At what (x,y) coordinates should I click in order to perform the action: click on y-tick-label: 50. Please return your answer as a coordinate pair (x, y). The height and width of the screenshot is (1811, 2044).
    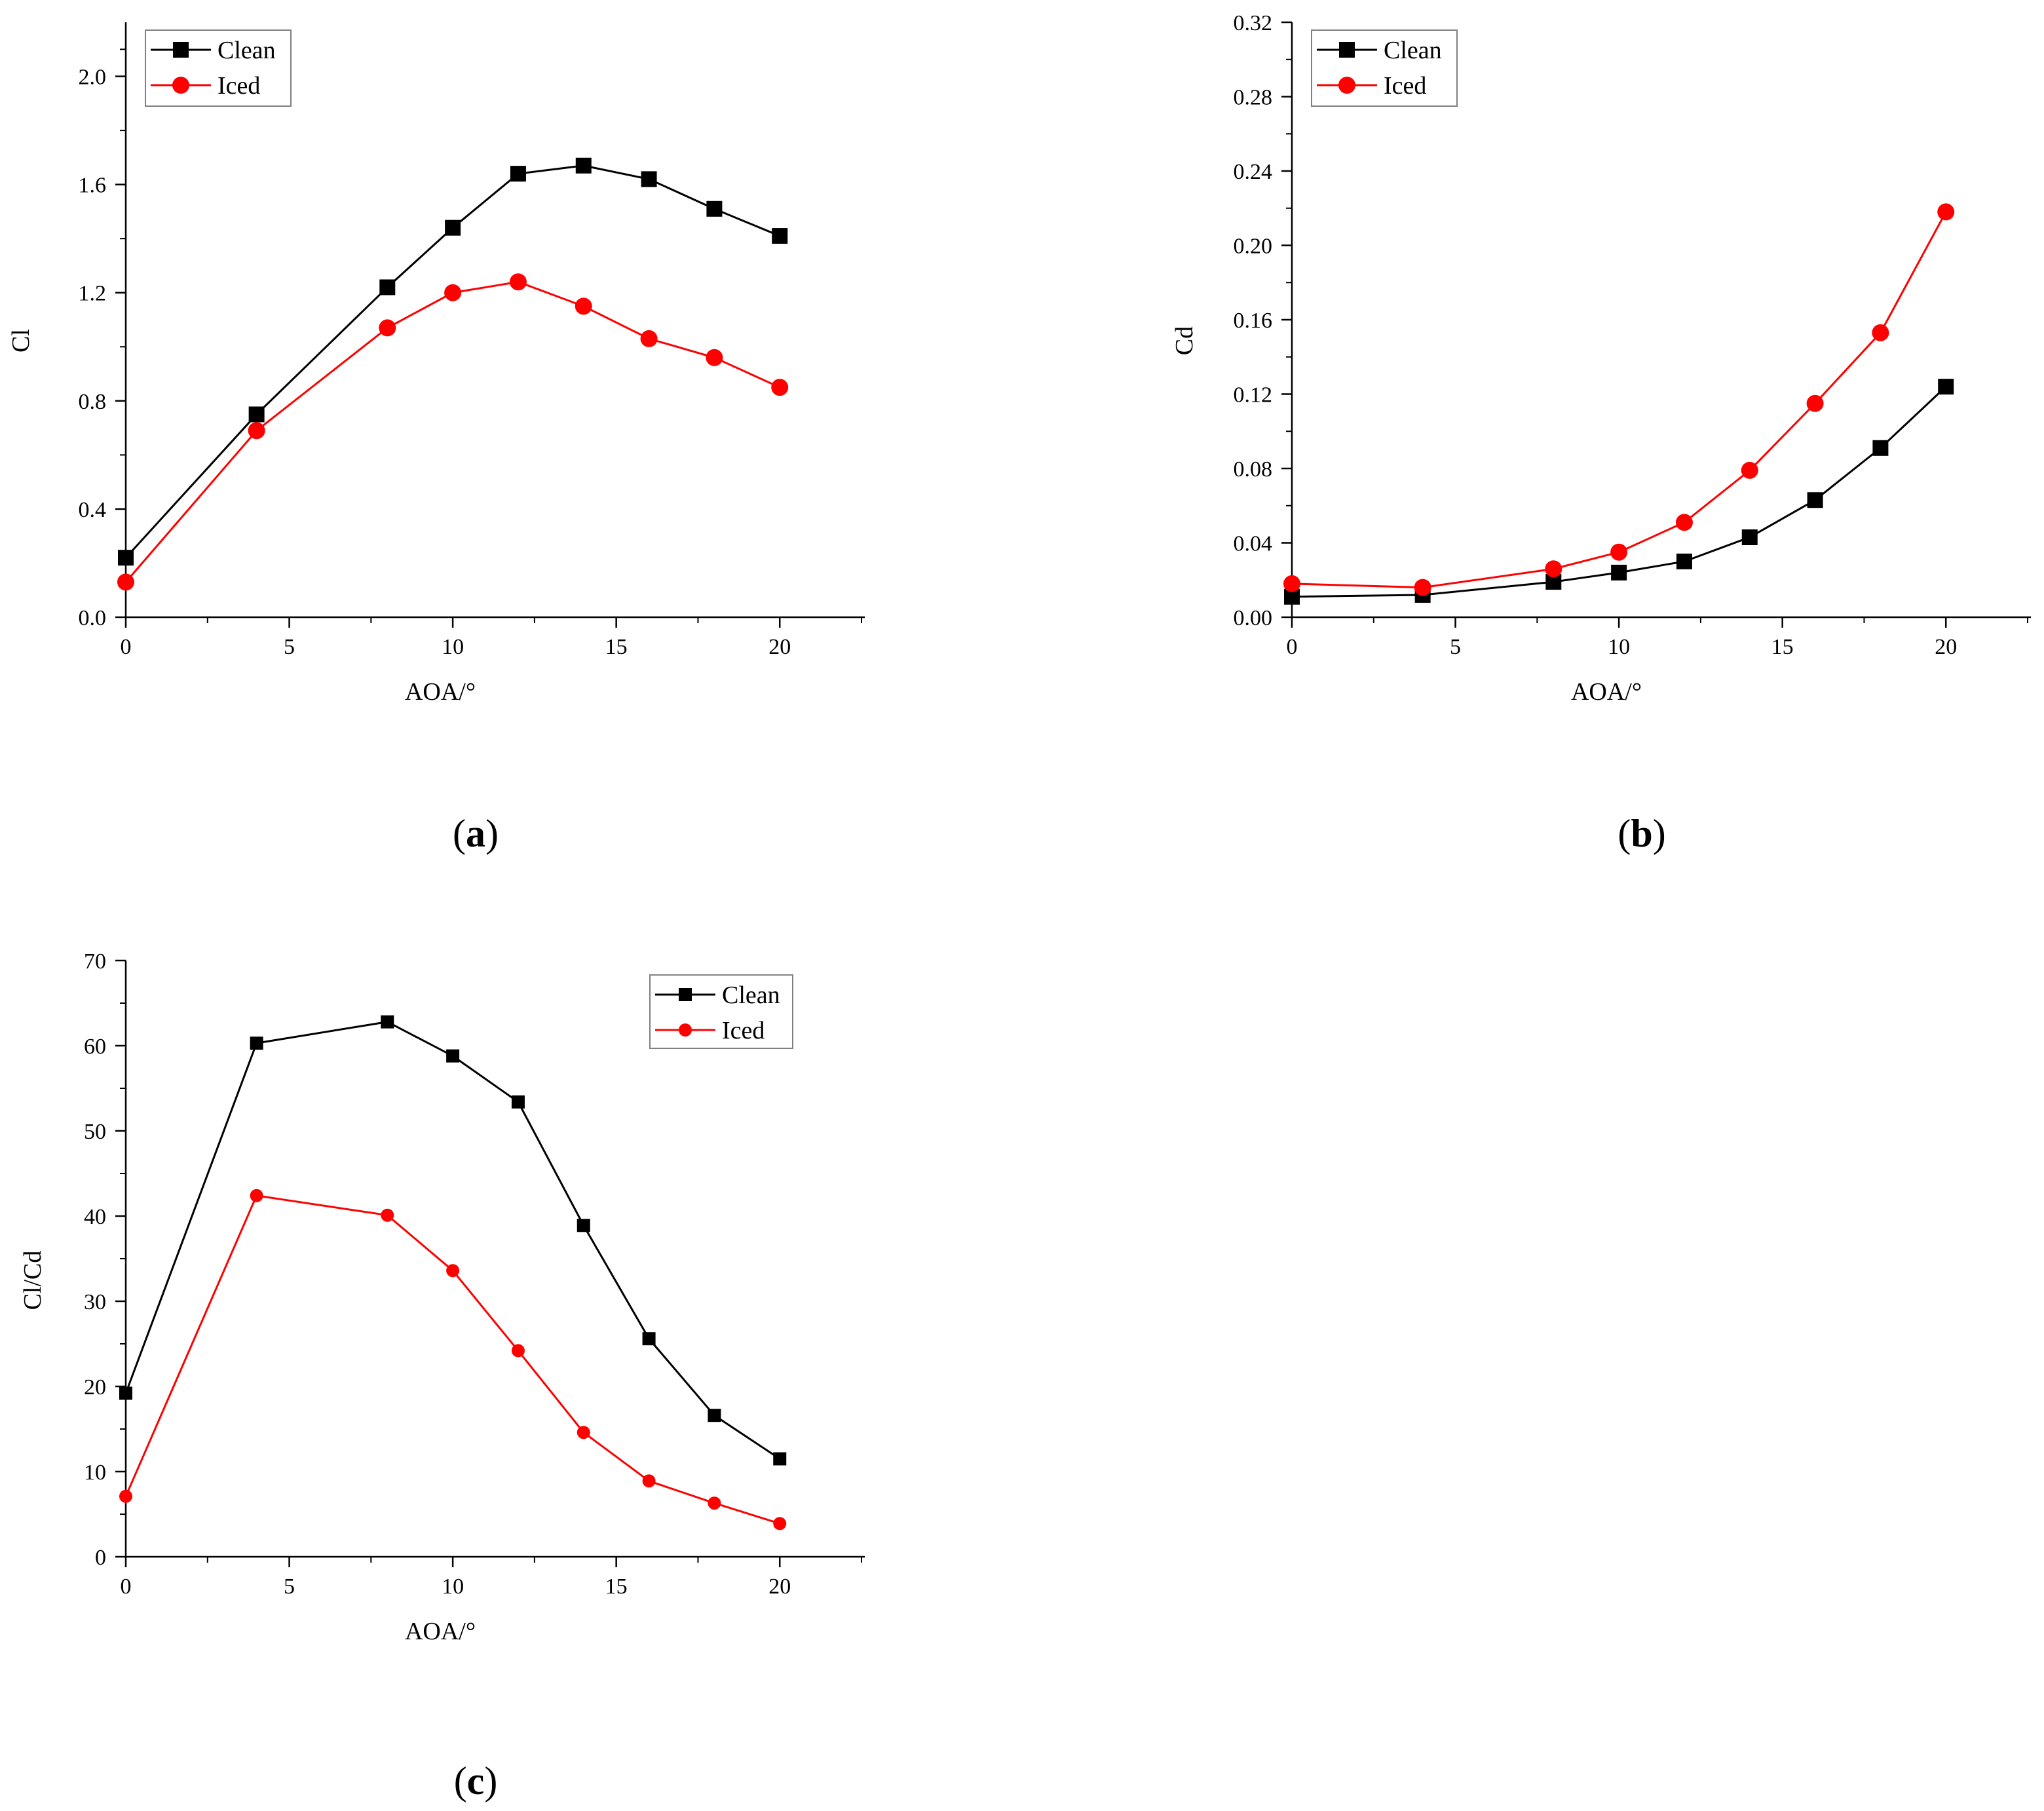
    Looking at the image, I should click on (95, 1132).